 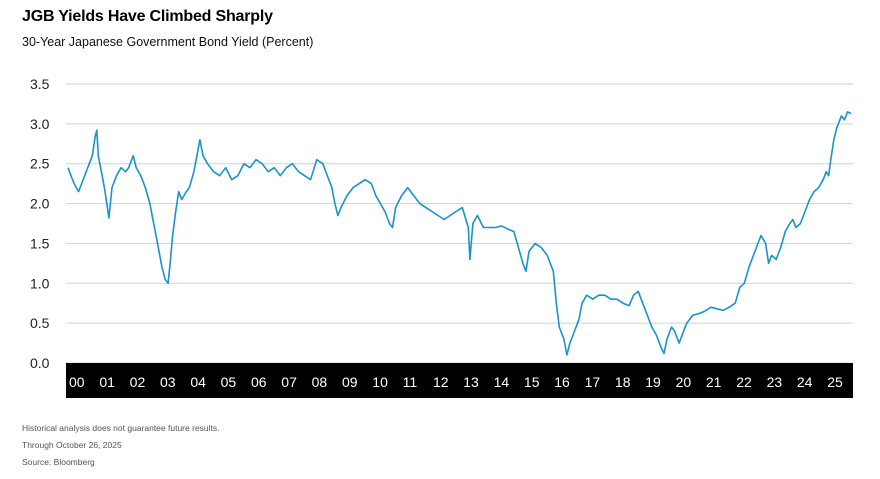 What do you see at coordinates (72, 445) in the screenshot?
I see `footnote-date: Through October 26, 2025` at bounding box center [72, 445].